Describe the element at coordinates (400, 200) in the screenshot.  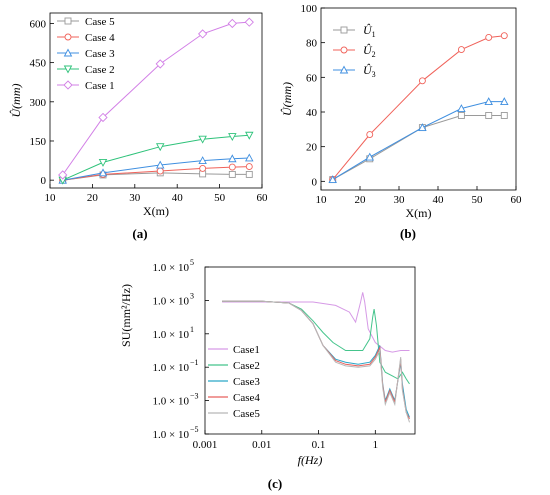
I see `x-tick-label: 30` at that location.